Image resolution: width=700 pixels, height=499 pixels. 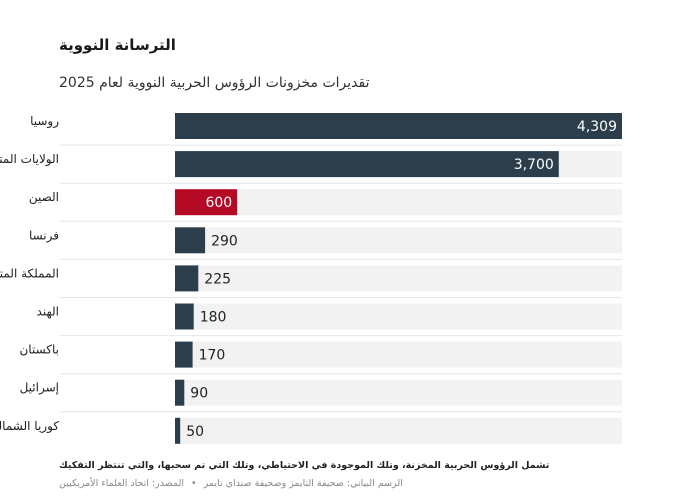 I want to click on value-label: 180, so click(x=213, y=318).